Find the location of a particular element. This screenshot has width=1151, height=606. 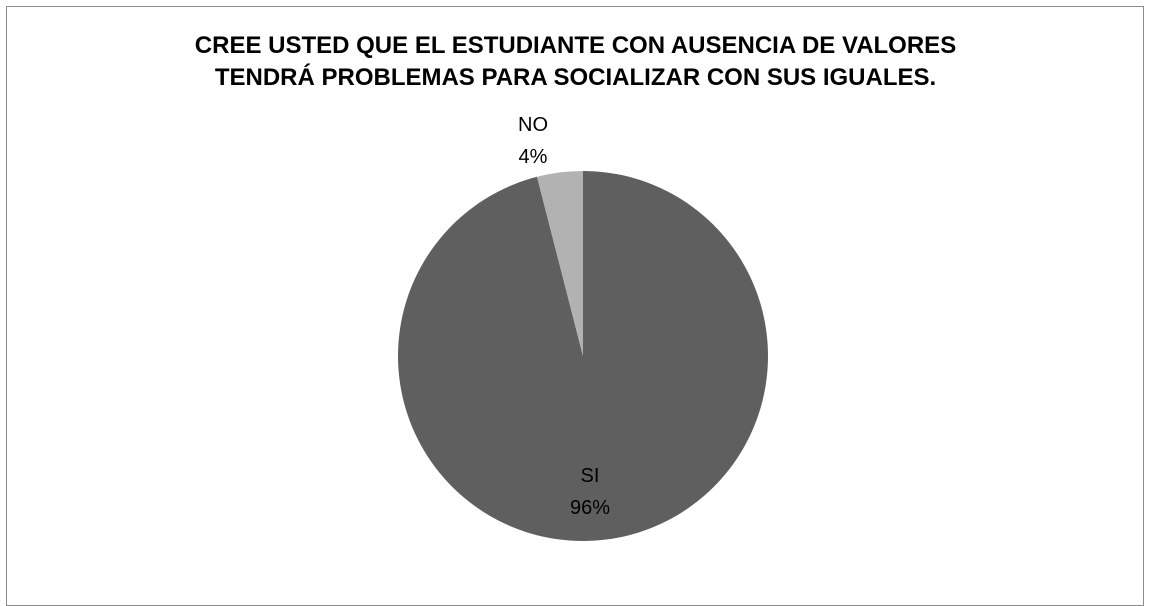

slice-percent-no: 4% is located at coordinates (533, 157).